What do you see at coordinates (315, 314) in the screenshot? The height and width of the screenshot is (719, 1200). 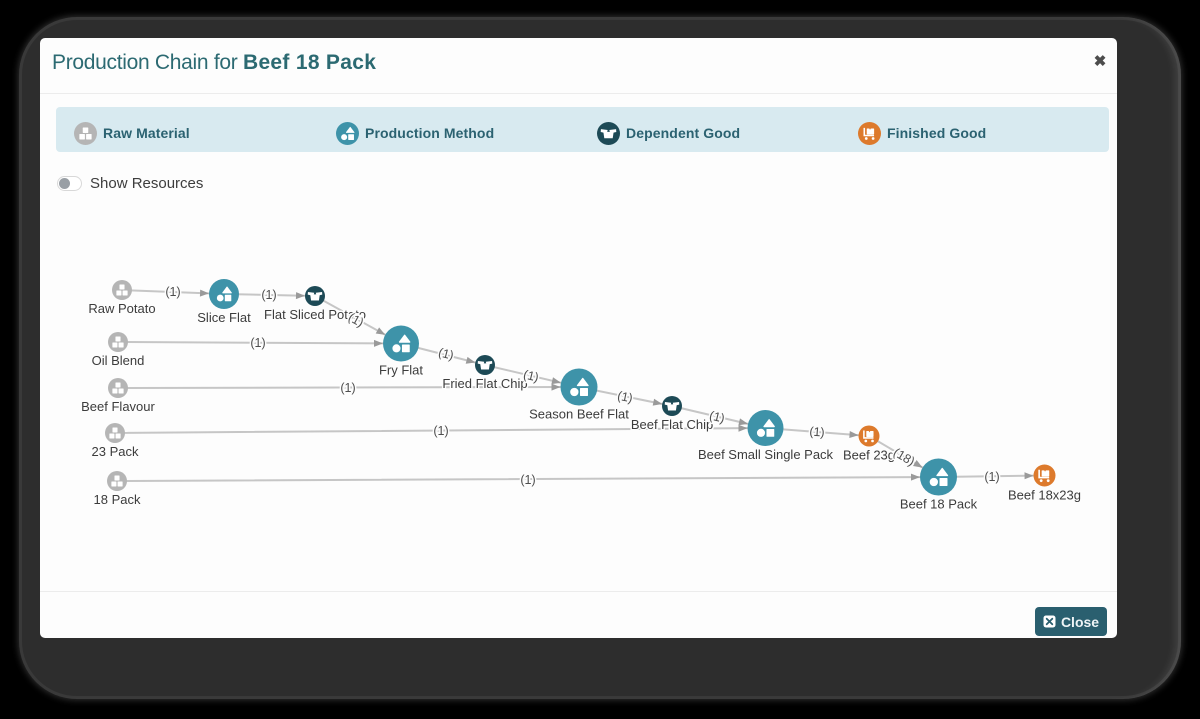 I see `svg-text: Flat Sliced Potato` at bounding box center [315, 314].